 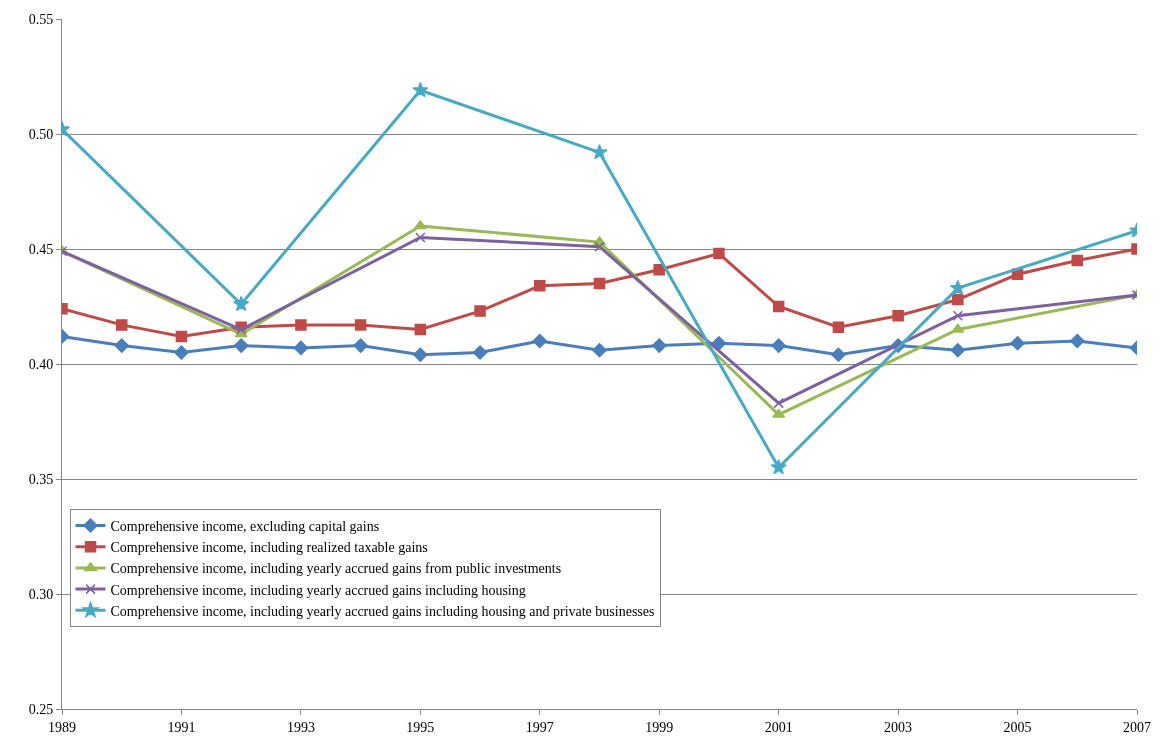 What do you see at coordinates (382, 611) in the screenshot?
I see `legend-label: Comprehensive income, including yearly accrued gains including housing and private businesses` at bounding box center [382, 611].